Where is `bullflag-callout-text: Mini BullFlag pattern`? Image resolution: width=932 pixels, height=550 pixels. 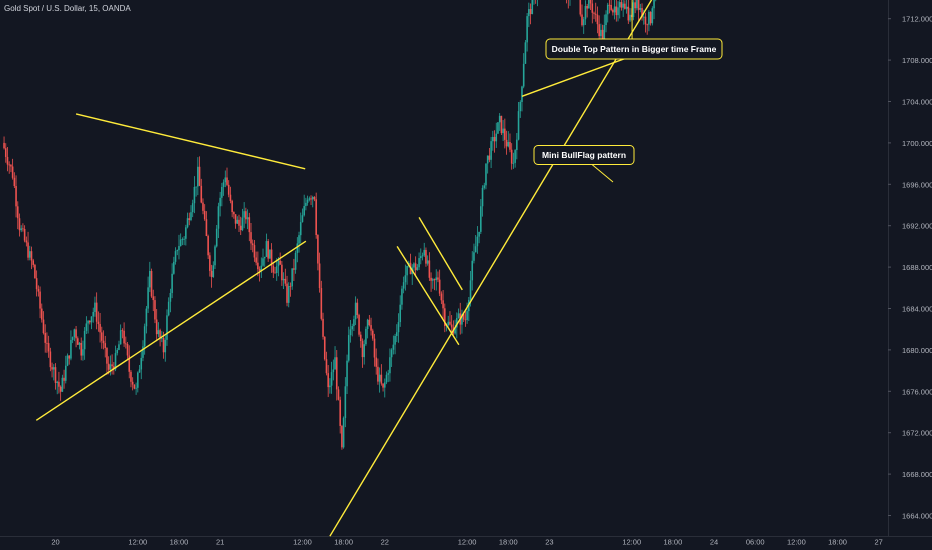 bullflag-callout-text: Mini BullFlag pattern is located at coordinates (584, 155).